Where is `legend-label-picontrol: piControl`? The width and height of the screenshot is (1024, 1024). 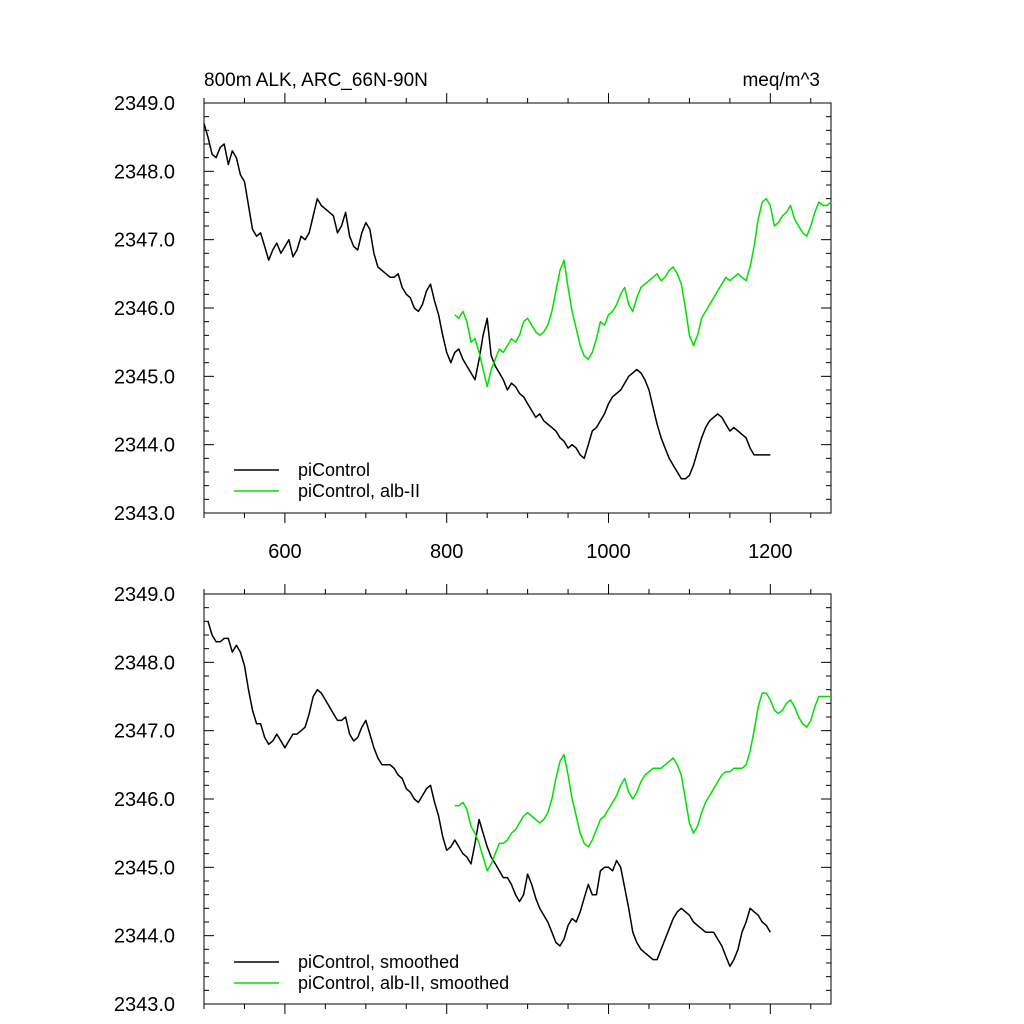 legend-label-picontrol: piControl is located at coordinates (334, 470).